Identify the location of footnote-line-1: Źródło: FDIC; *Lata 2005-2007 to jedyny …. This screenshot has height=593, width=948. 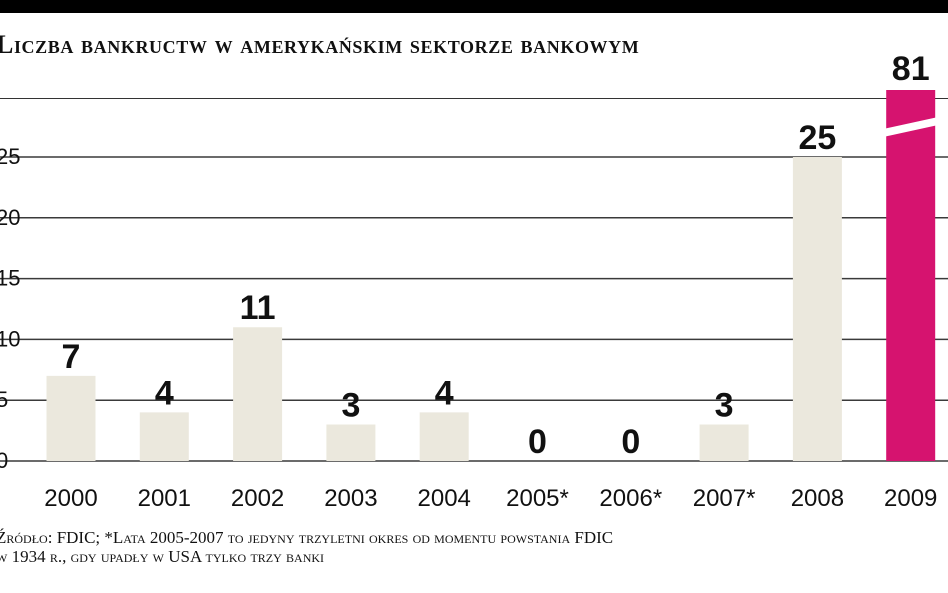
(307, 537).